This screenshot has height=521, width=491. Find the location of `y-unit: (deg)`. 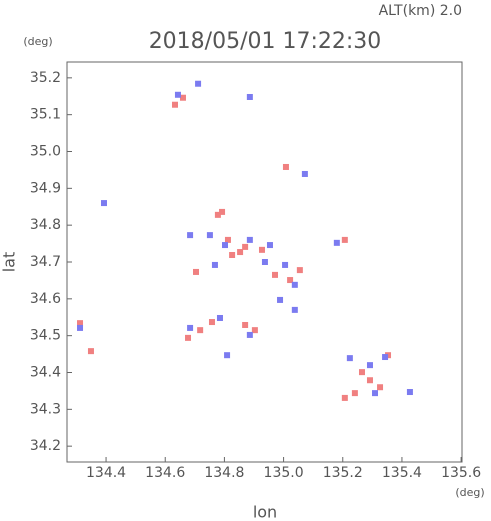

y-unit: (deg) is located at coordinates (37, 41).